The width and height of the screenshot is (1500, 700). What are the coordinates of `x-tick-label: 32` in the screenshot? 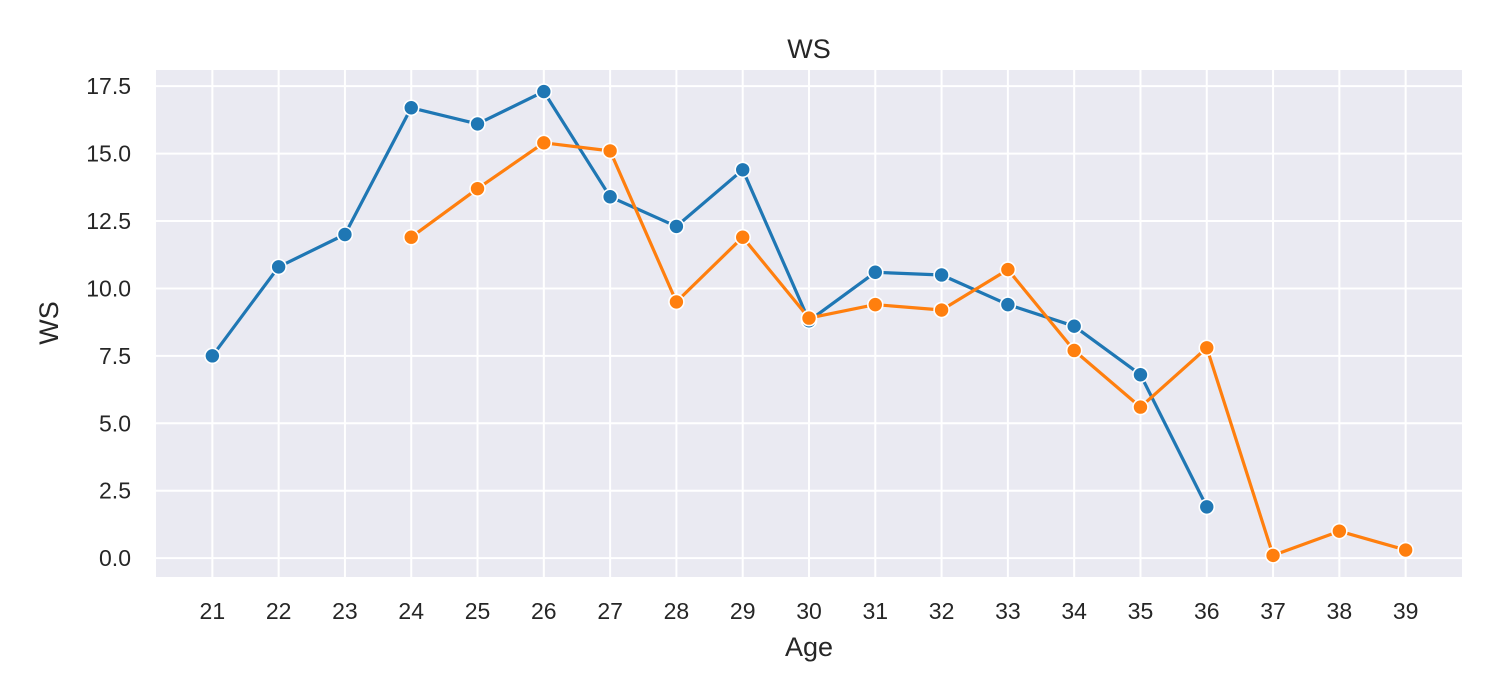 It's located at (942, 611).